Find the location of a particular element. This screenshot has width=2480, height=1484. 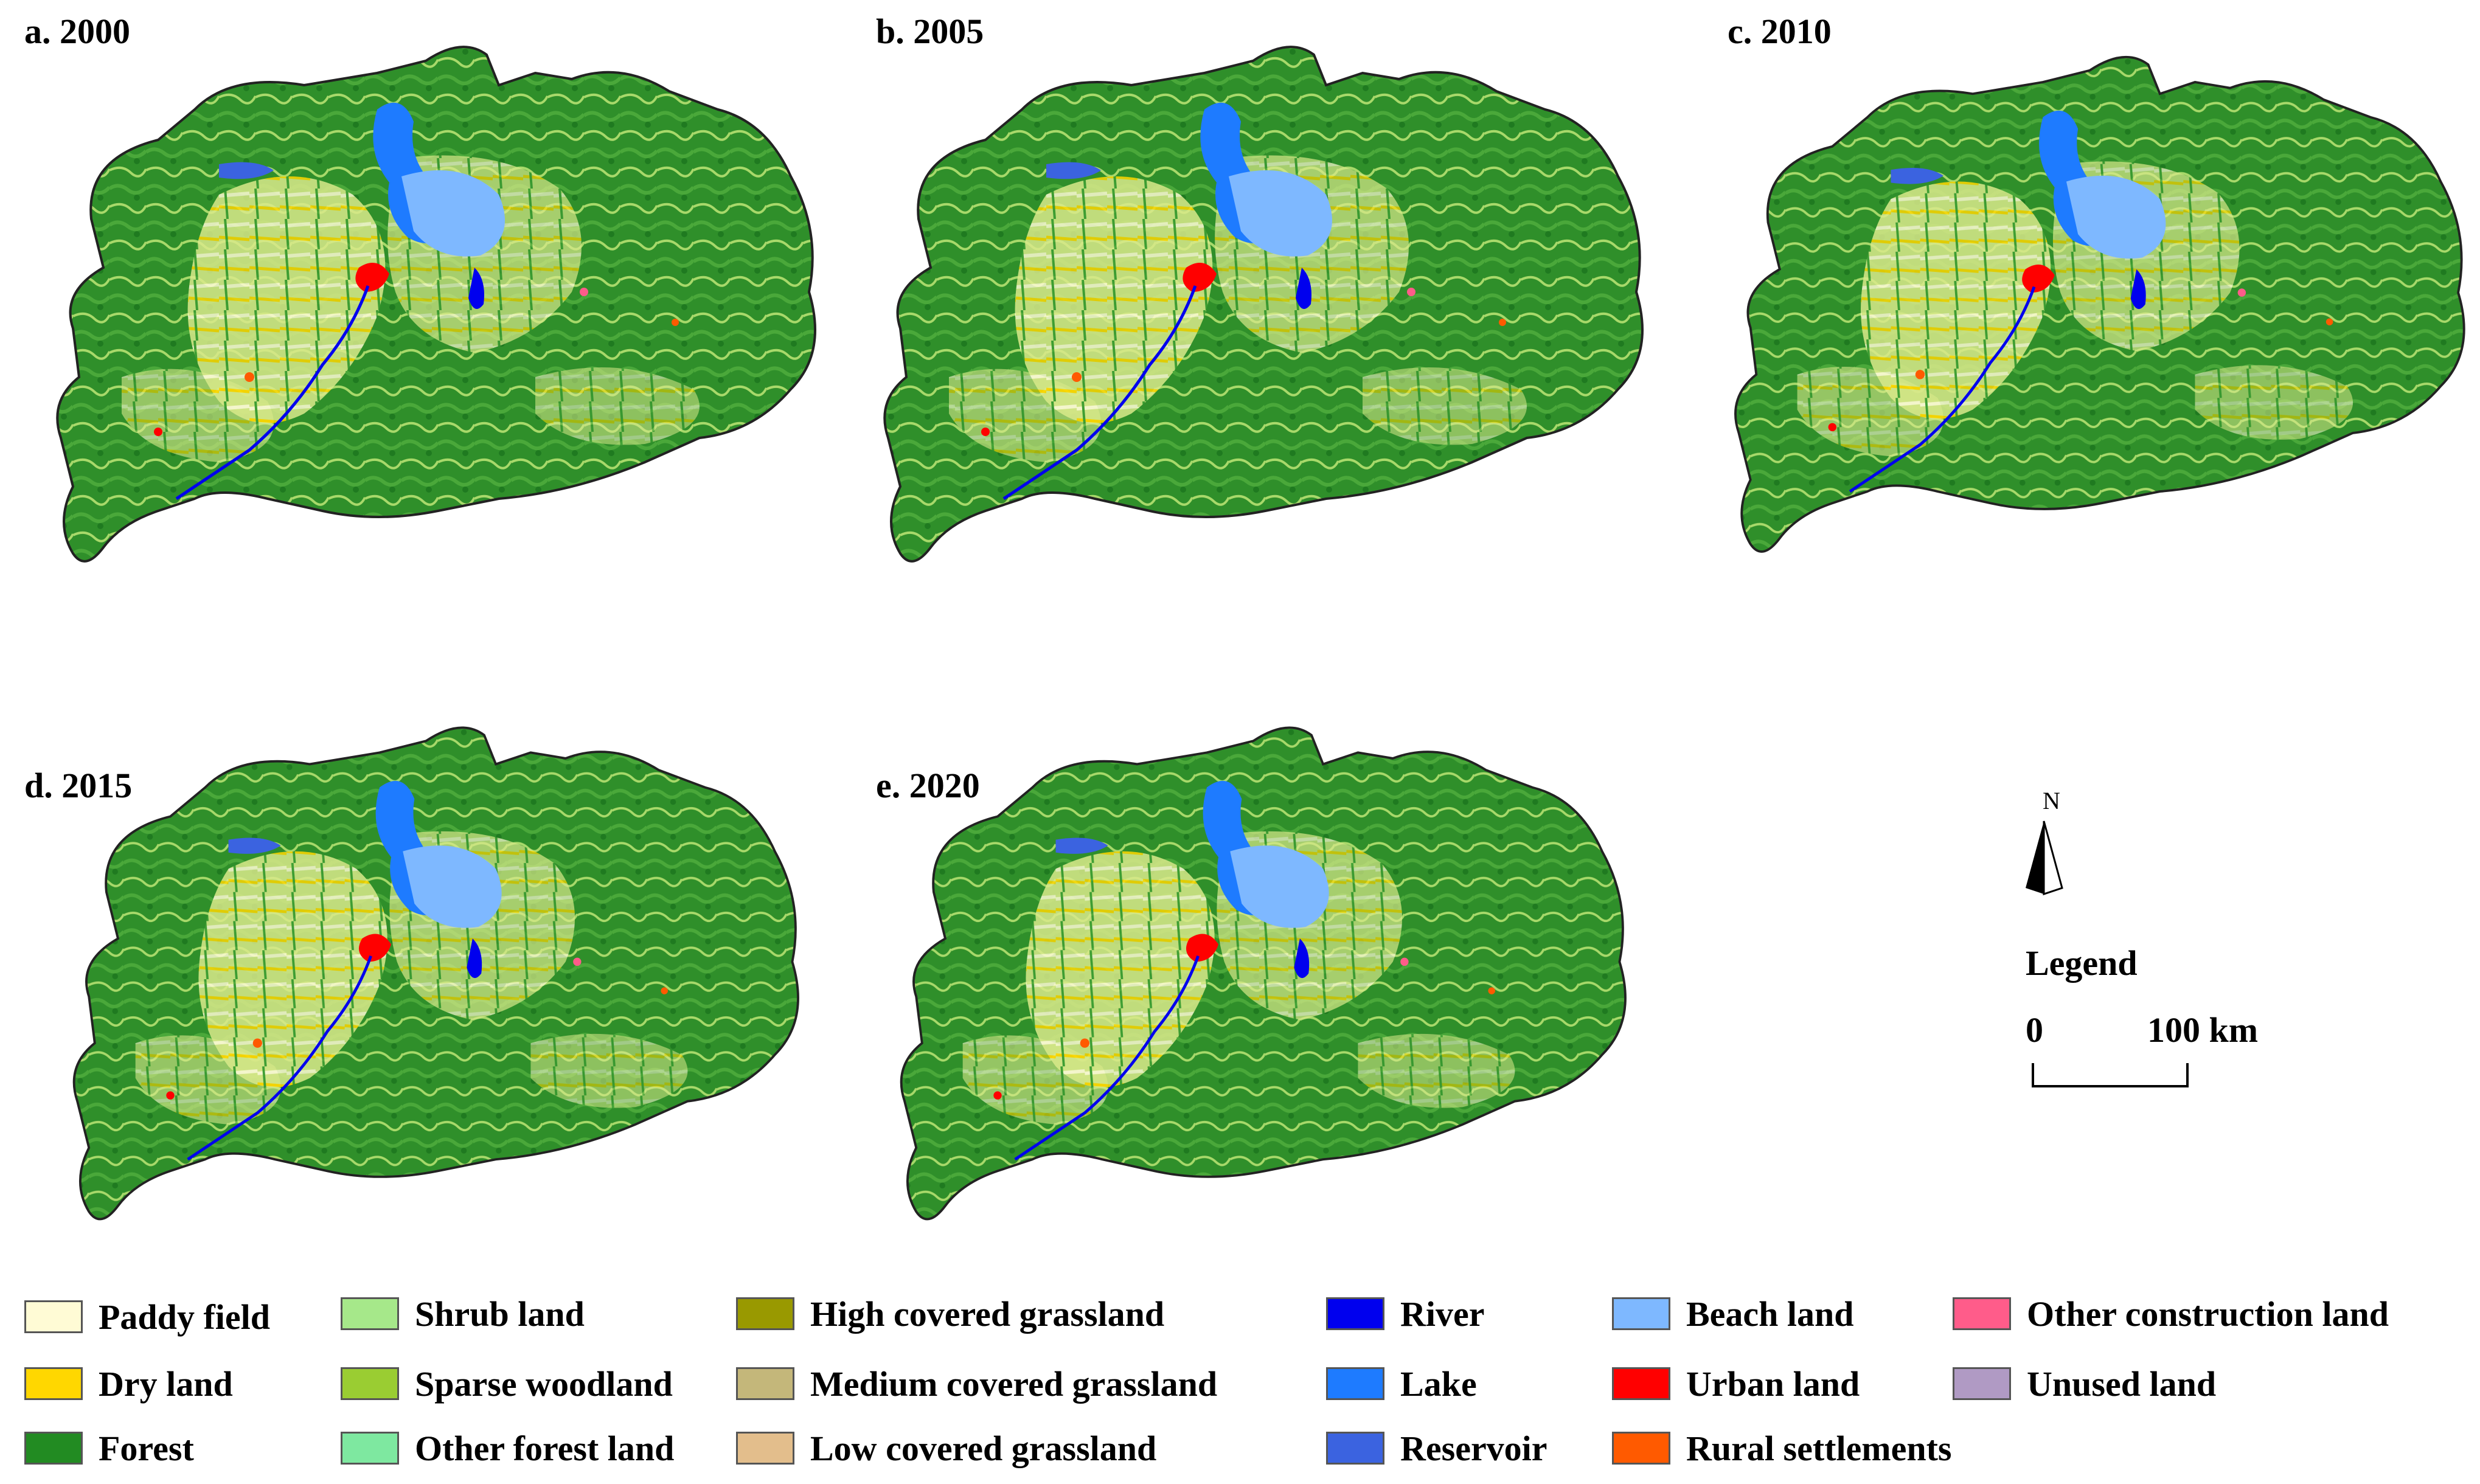

legend-label: High covered grassland is located at coordinates (987, 1314).